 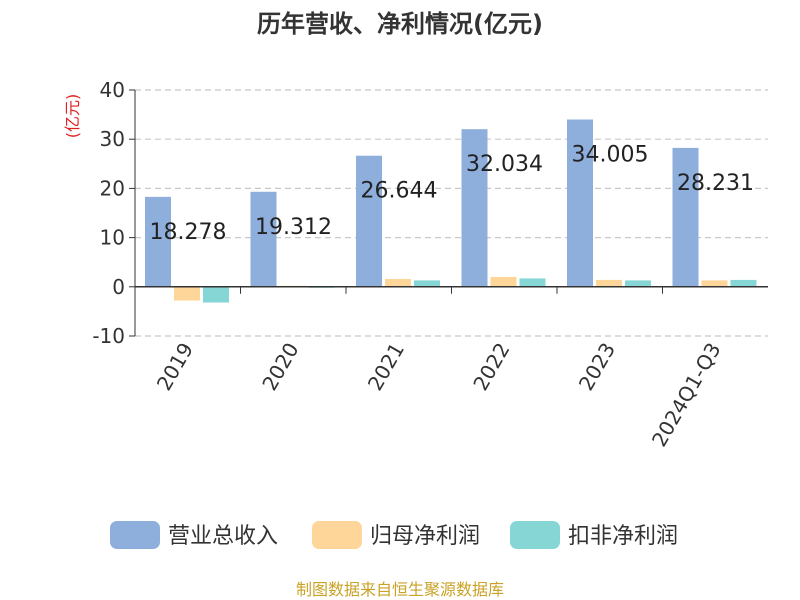 I want to click on x-tick-label: 2021, so click(x=386, y=367).